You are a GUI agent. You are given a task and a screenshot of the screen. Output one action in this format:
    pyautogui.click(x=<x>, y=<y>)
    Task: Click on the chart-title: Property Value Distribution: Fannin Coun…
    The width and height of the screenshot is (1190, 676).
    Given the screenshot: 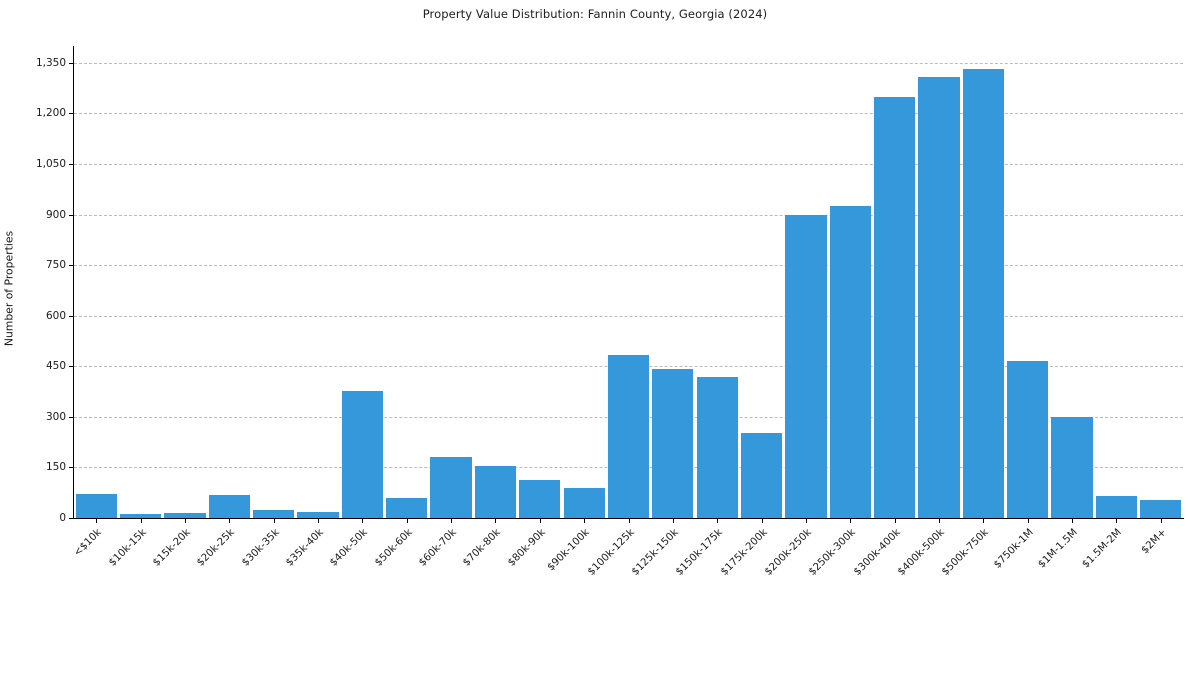 What is the action you would take?
    pyautogui.click(x=595, y=14)
    